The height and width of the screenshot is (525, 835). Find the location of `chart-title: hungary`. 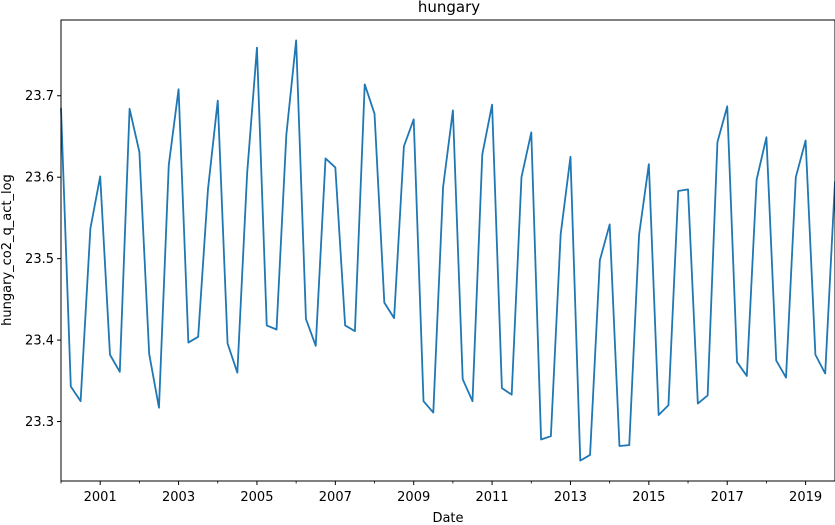

chart-title: hungary is located at coordinates (449, 8).